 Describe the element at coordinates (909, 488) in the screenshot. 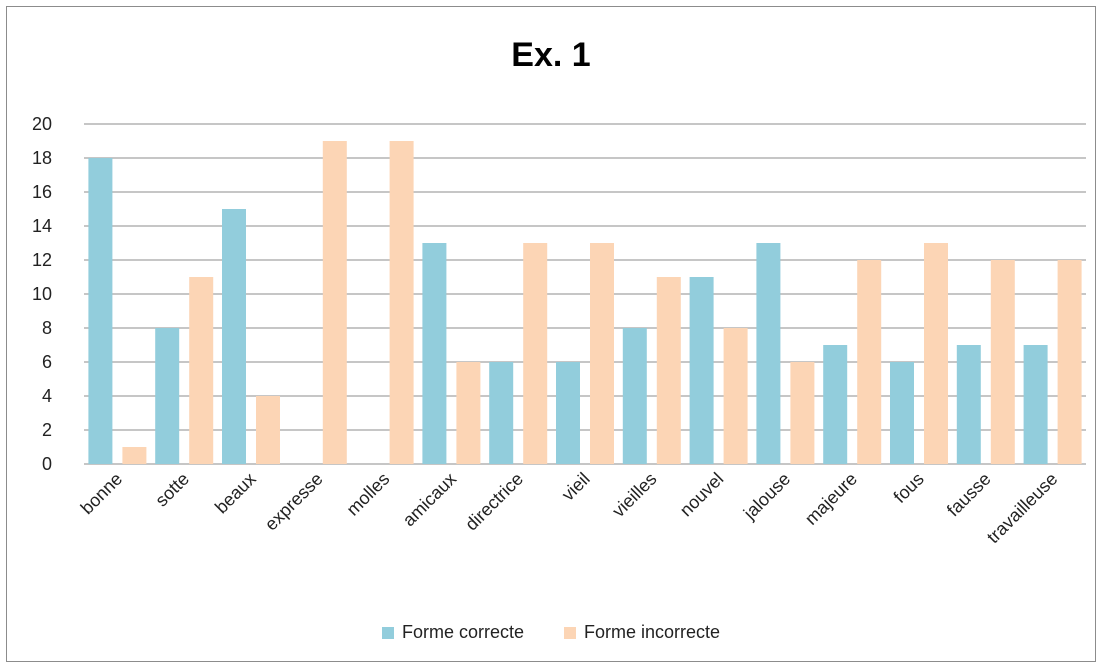

I see `x-tick-label: fous` at that location.